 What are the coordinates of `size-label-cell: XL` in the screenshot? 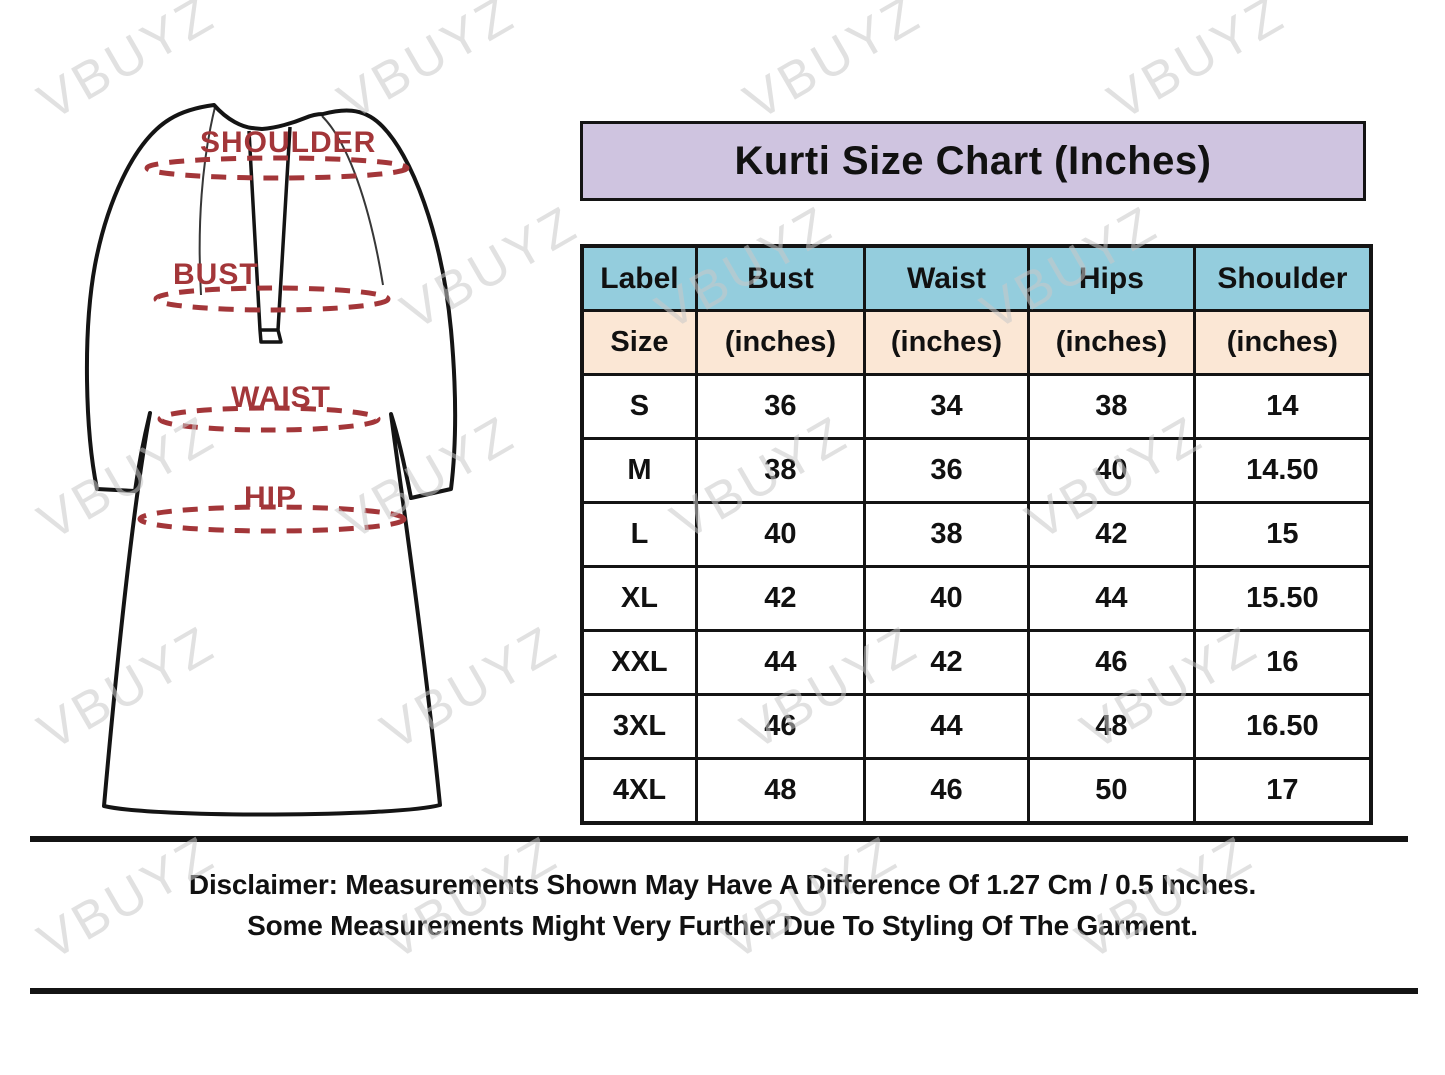 It's located at (639, 598).